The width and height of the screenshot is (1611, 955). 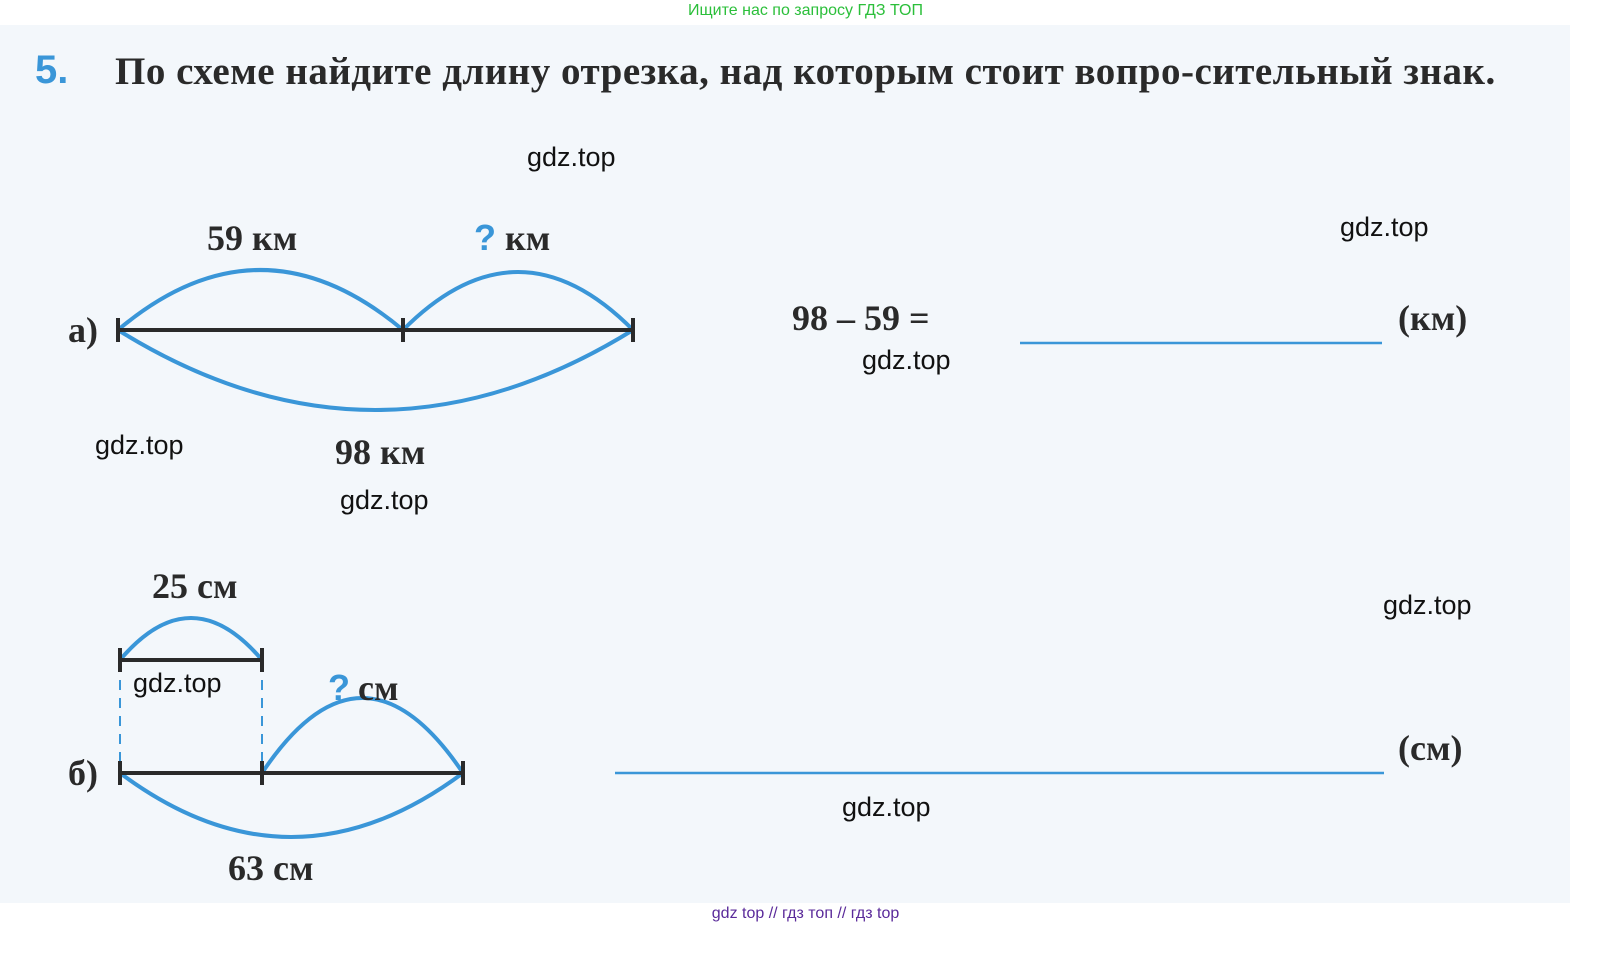 I want to click on arc-unknown-km, so click(x=518, y=301).